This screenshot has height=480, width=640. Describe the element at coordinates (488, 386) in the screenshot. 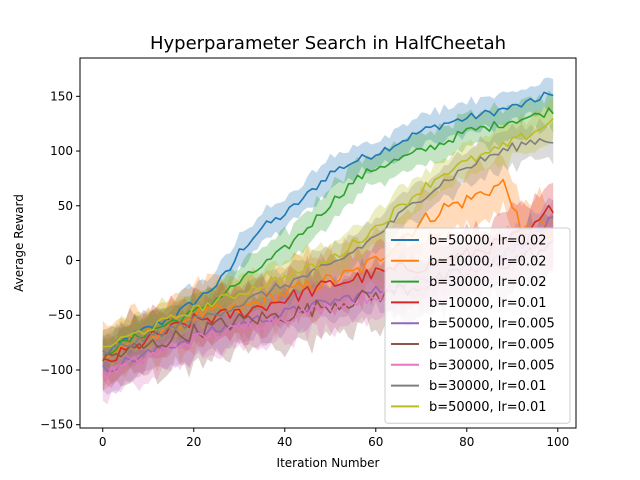

I see `legend-entry: b=30000, lr=0.01` at that location.